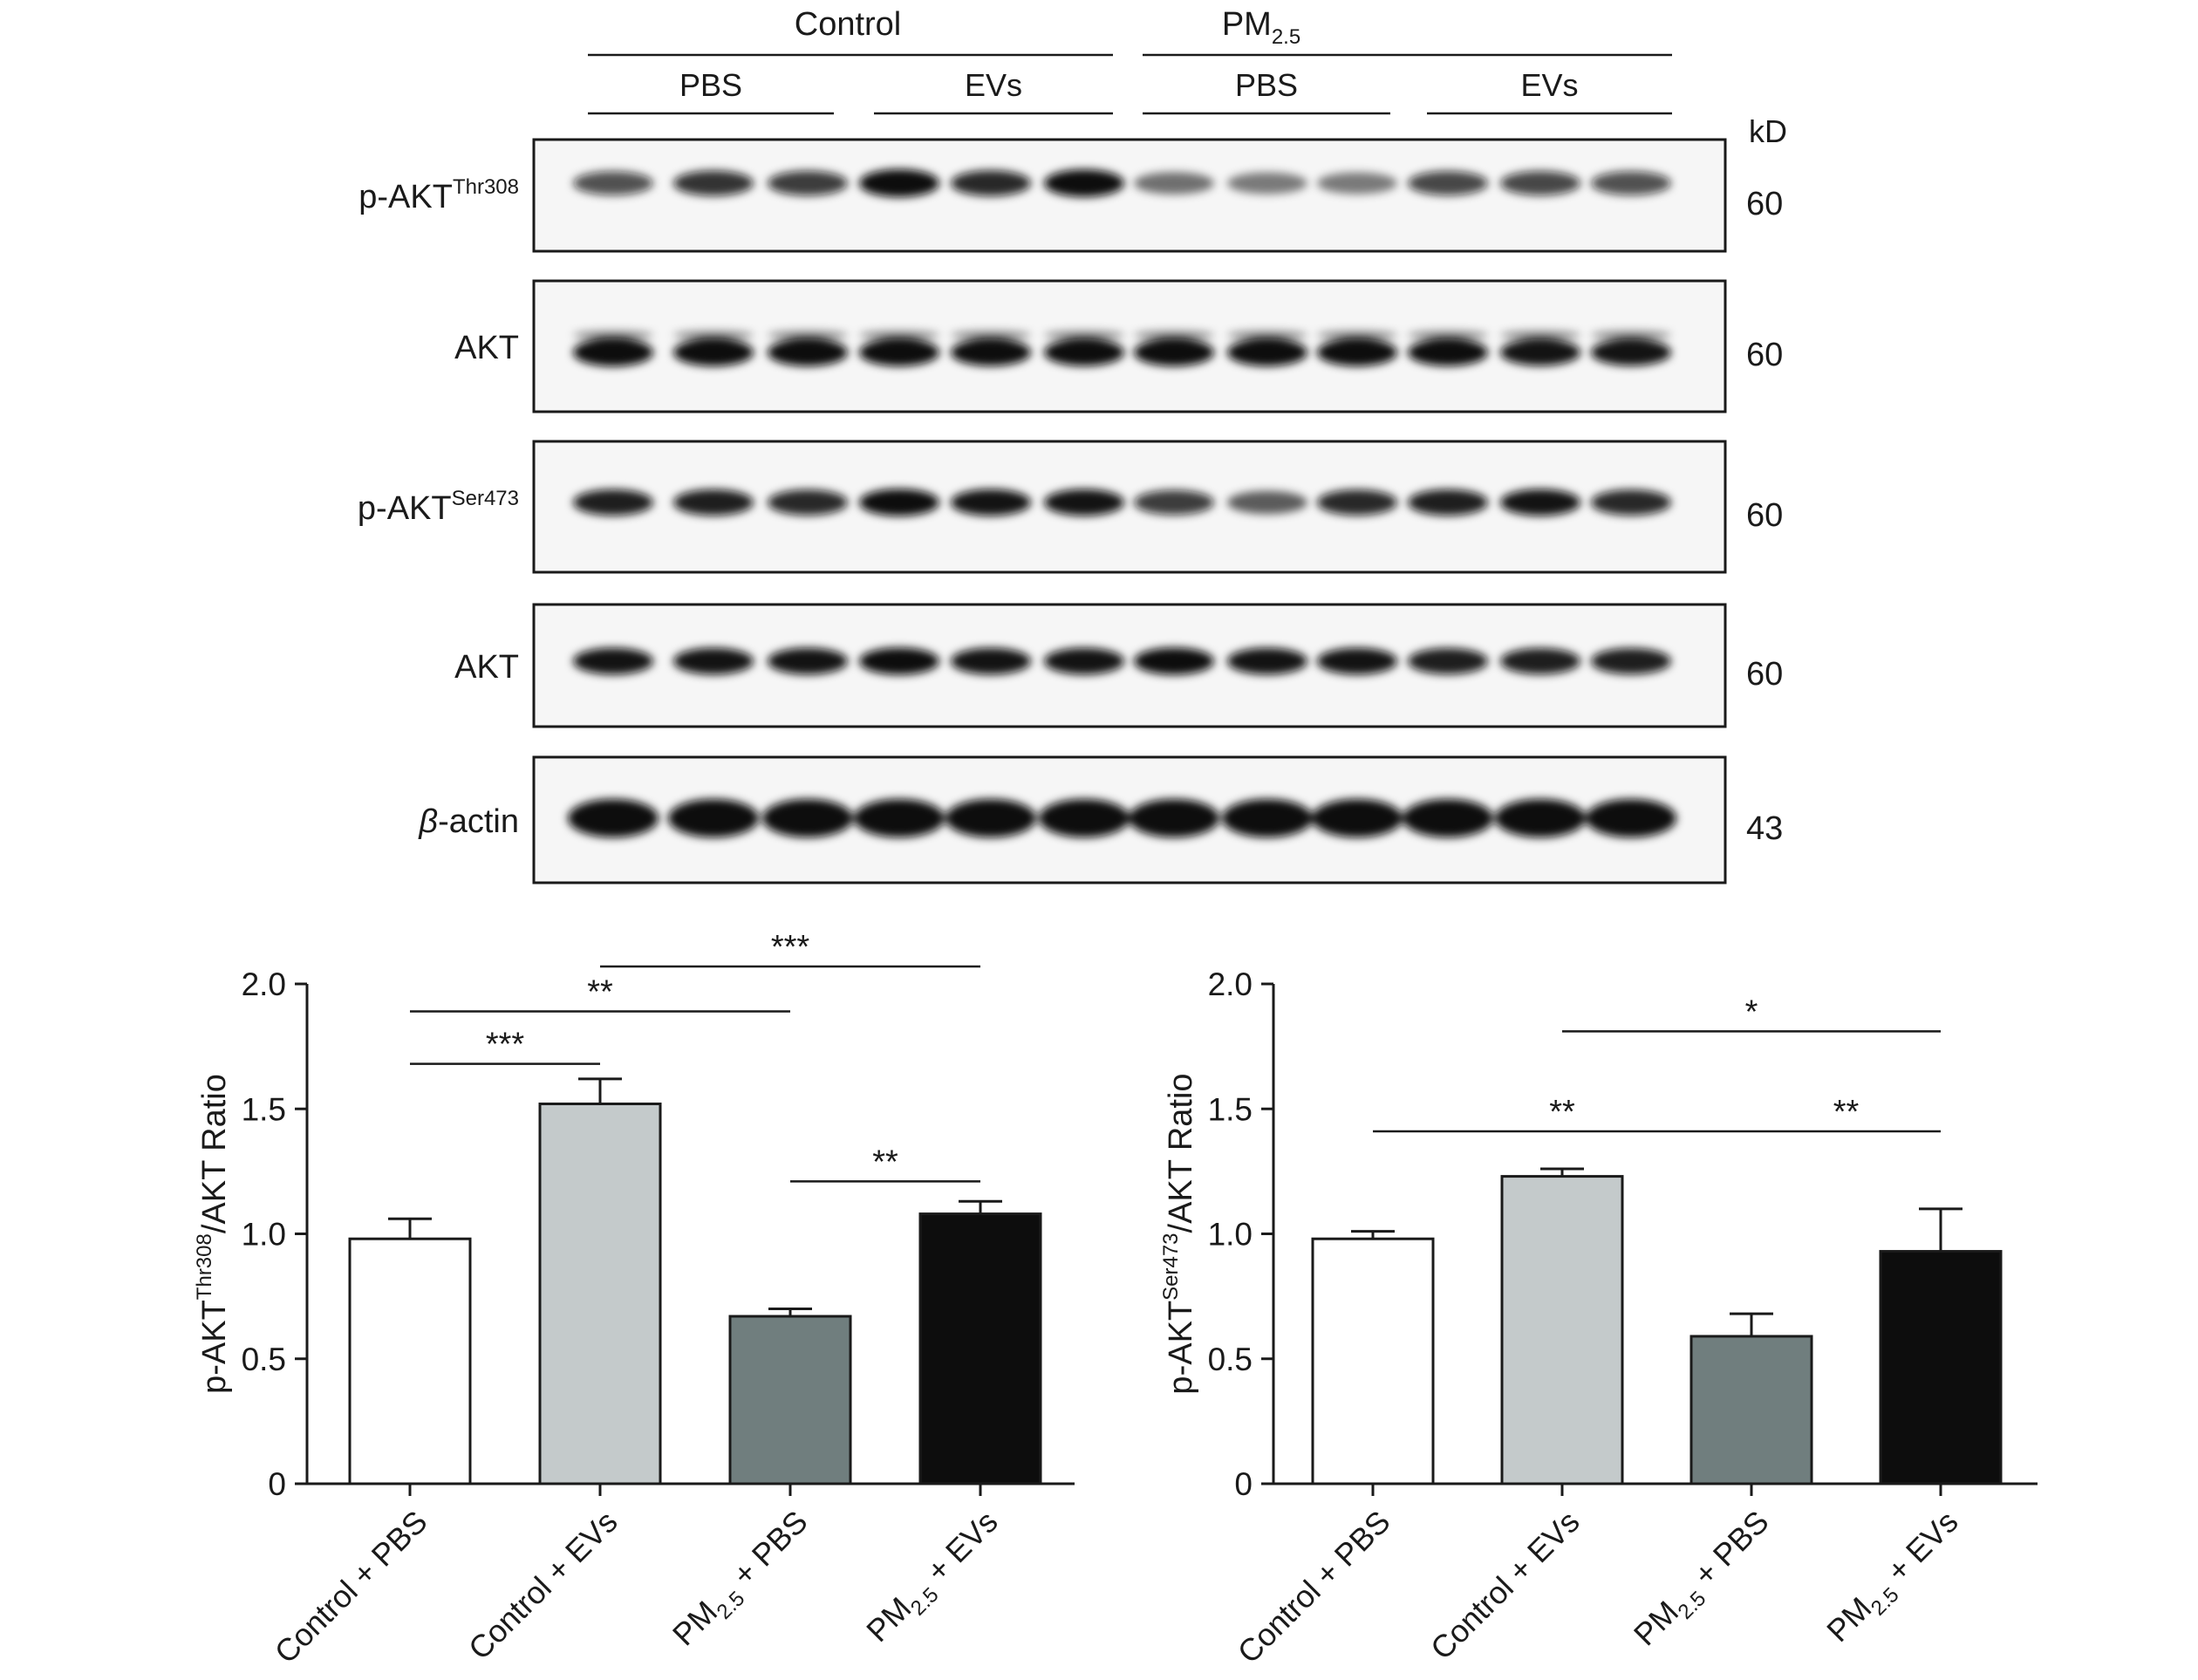  Describe the element at coordinates (543, 1585) in the screenshot. I see `x-tick-label: Control + EVs` at that location.